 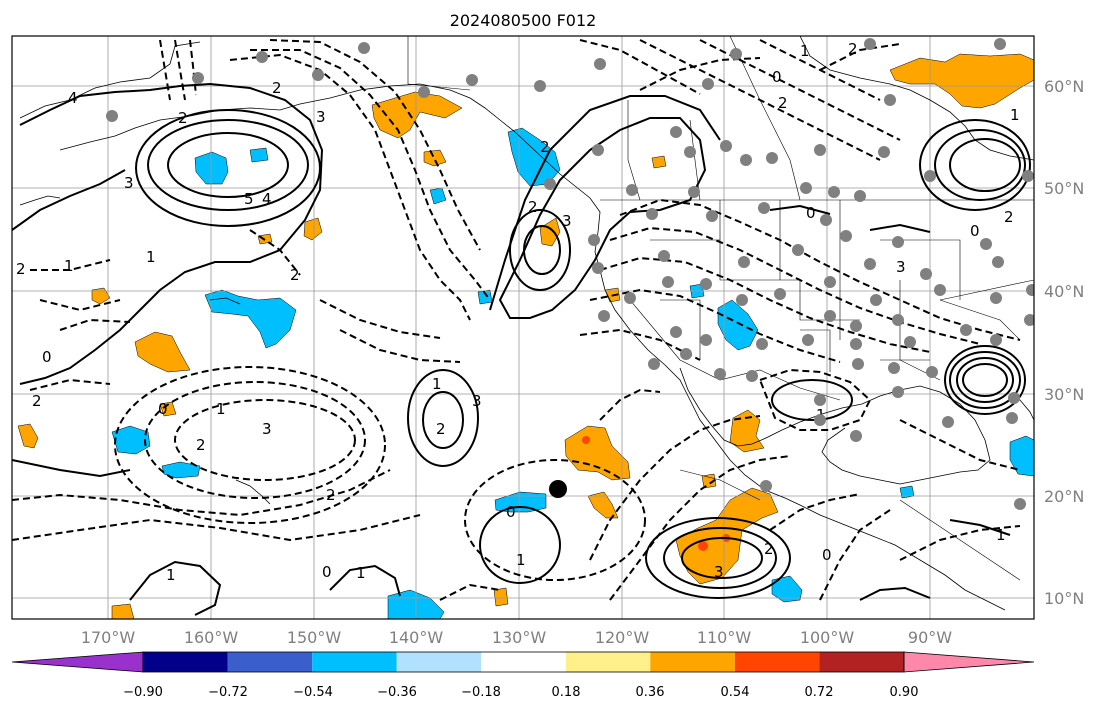 I want to click on colorbar-label: −0.90, so click(x=143, y=692).